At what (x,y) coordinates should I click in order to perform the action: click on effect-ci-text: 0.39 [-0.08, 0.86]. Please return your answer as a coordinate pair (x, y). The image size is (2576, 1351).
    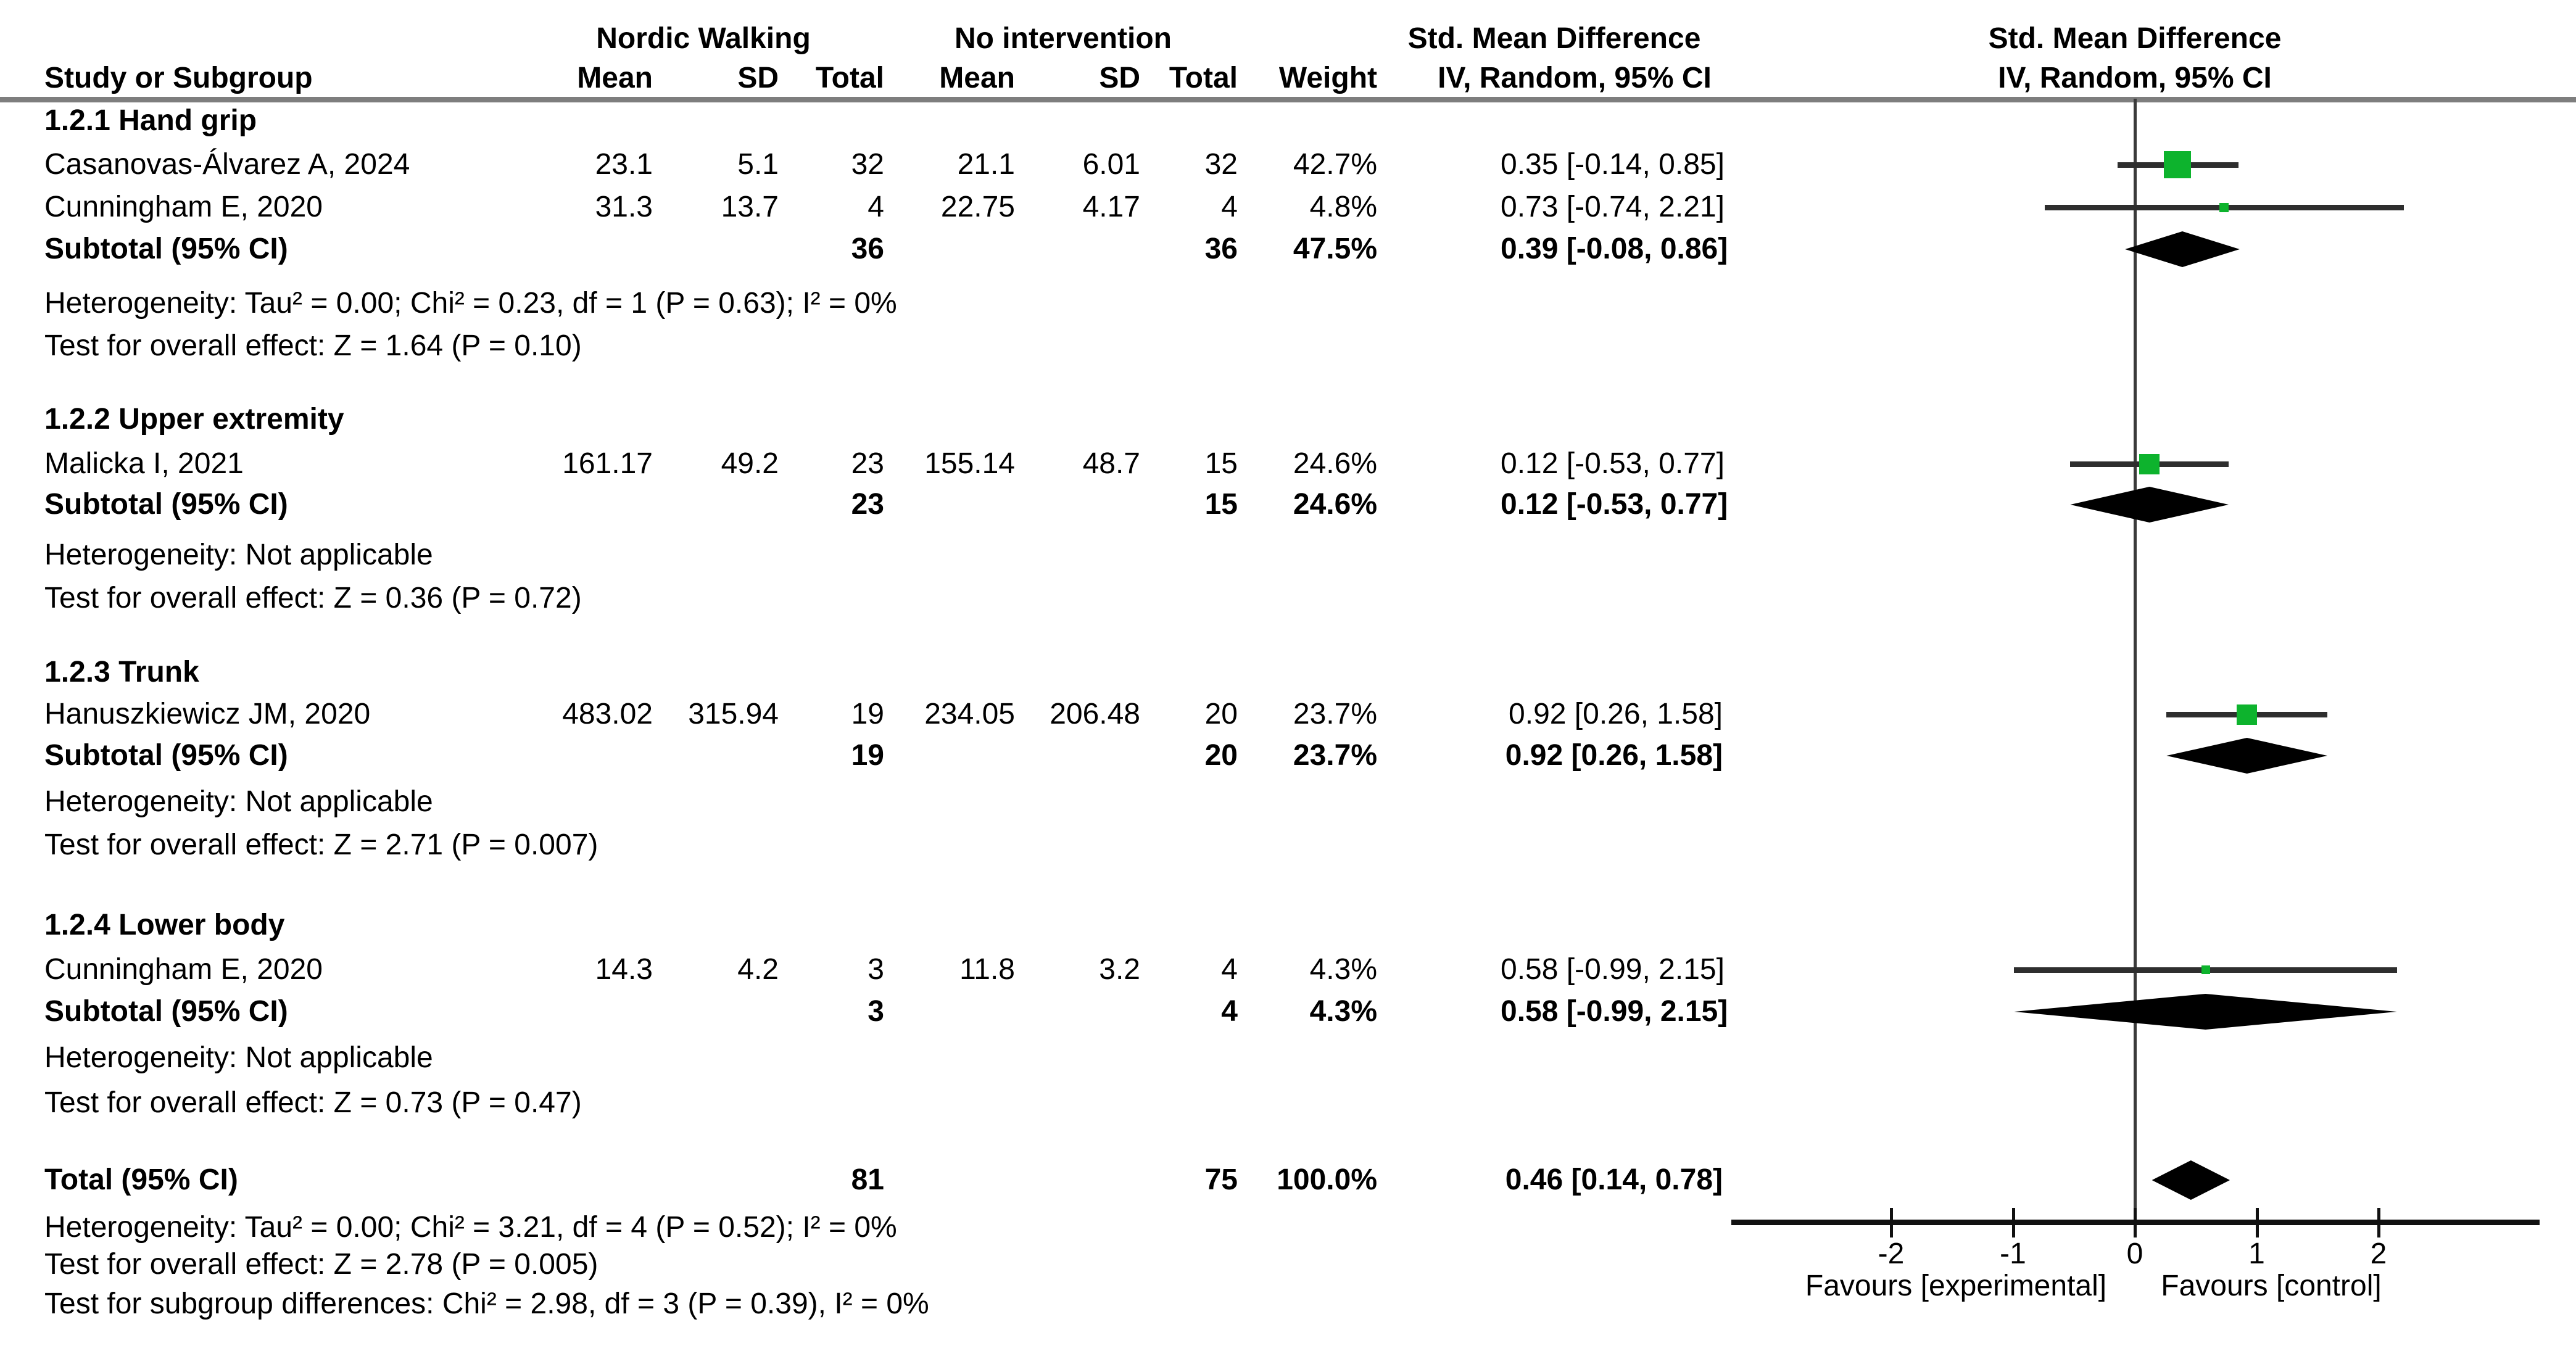
    Looking at the image, I should click on (1614, 249).